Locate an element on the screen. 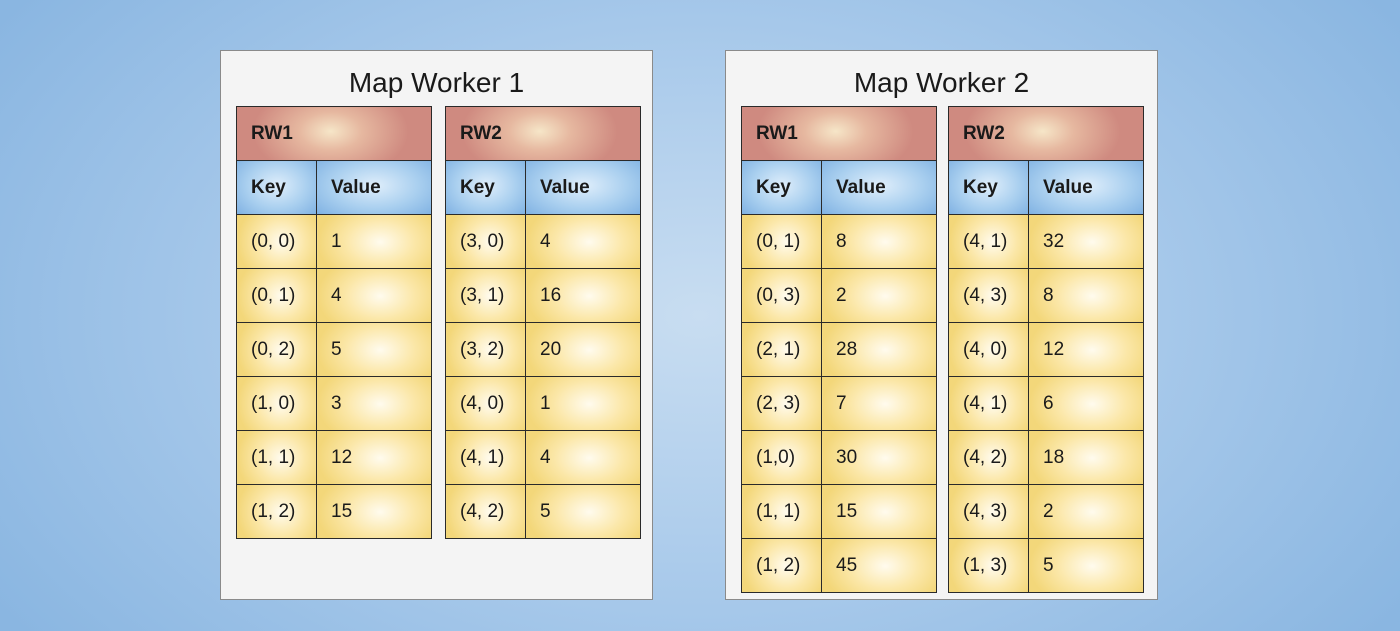 The image size is (1400, 631). value-cell: 45 is located at coordinates (879, 565).